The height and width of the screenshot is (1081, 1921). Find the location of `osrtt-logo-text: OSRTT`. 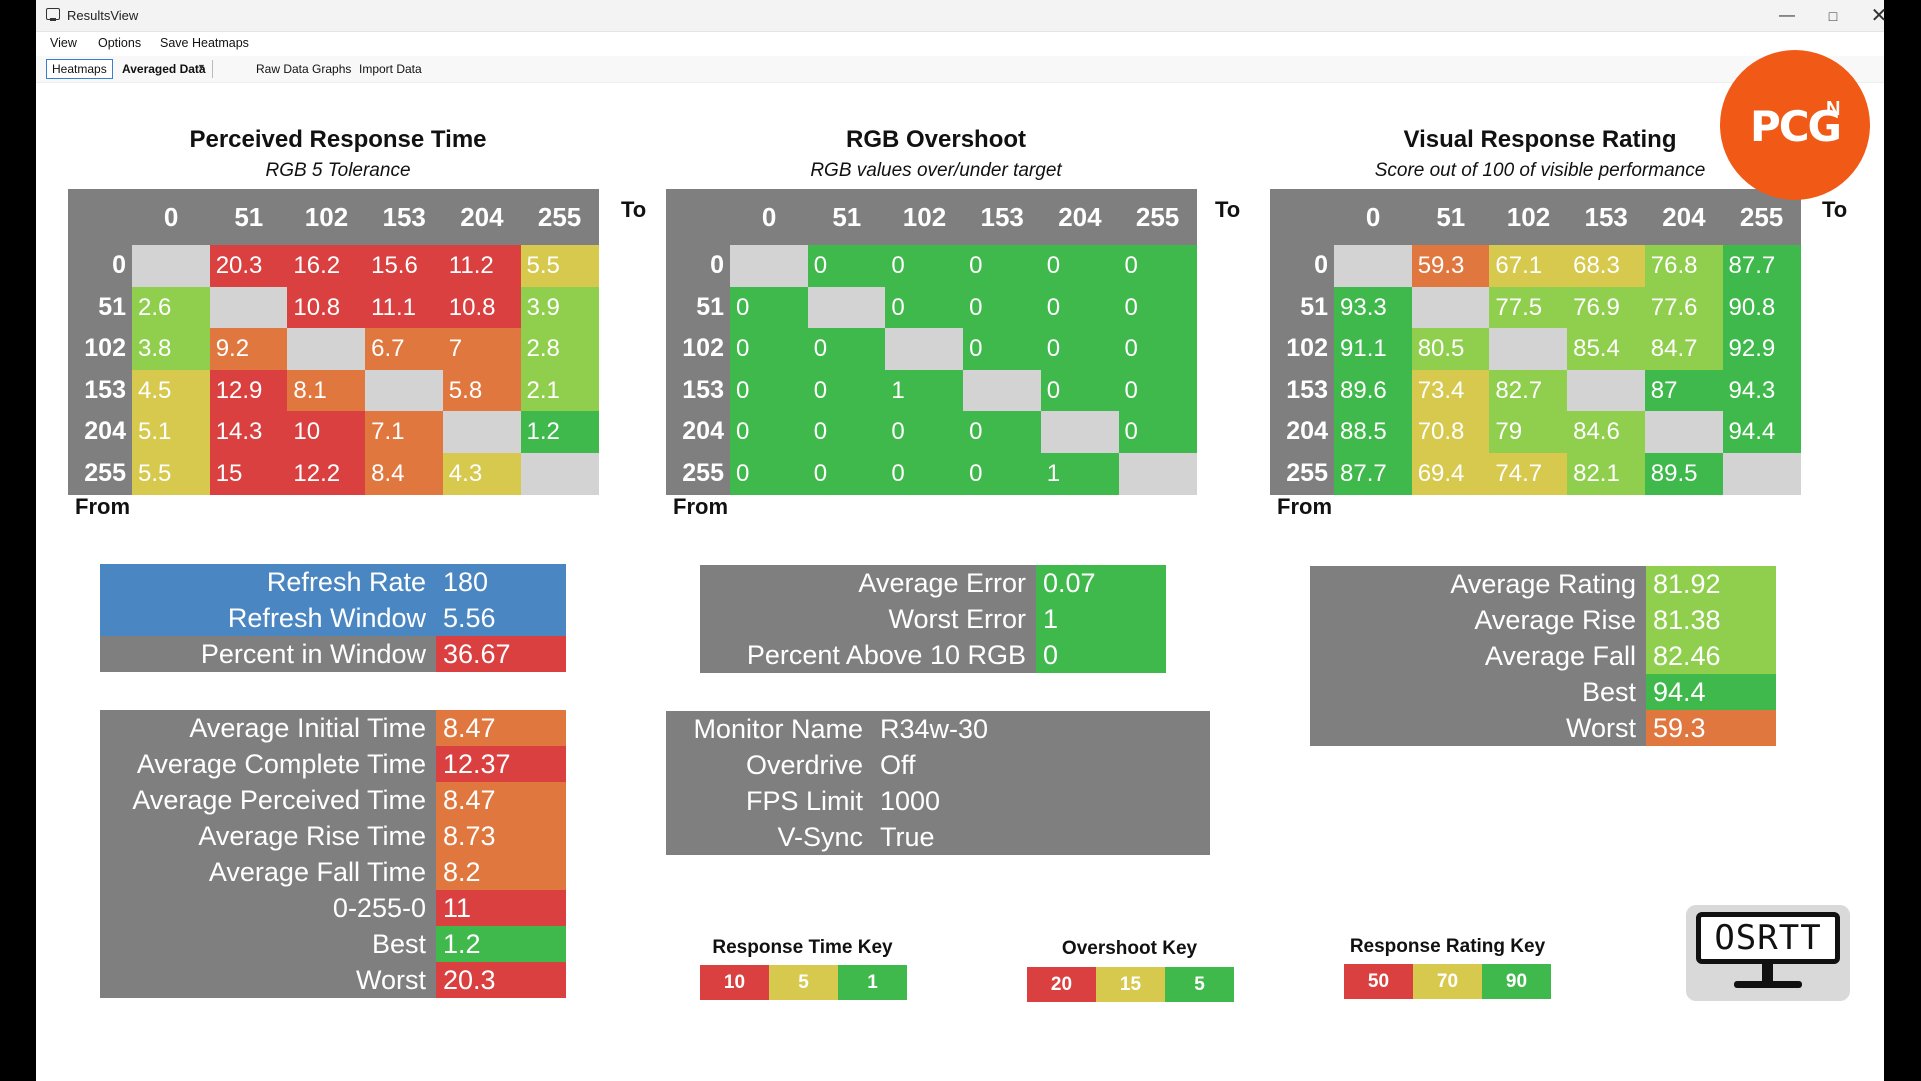

osrtt-logo-text: OSRTT is located at coordinates (1768, 938).